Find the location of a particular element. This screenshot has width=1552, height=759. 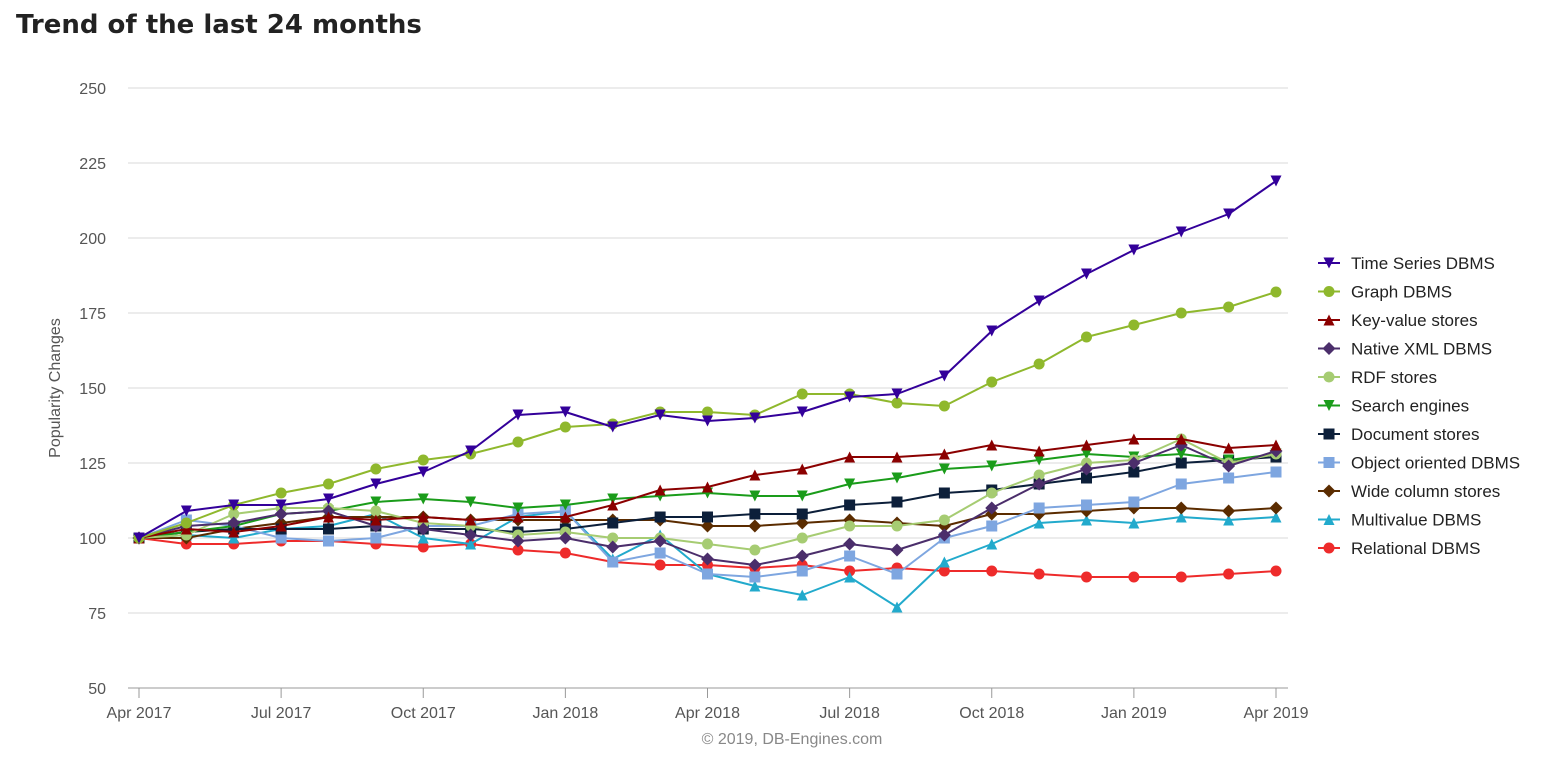

credits-text: © 2019, DB-Engines.com is located at coordinates (792, 739).